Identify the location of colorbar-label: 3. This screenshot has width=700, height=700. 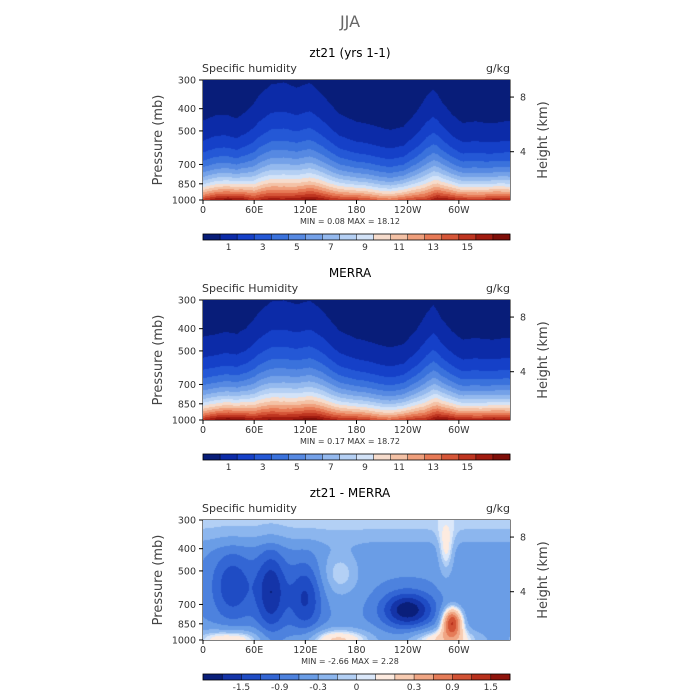
(263, 468).